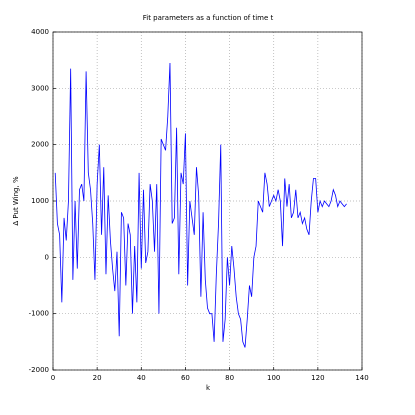 The width and height of the screenshot is (415, 415). What do you see at coordinates (16, 201) in the screenshot?
I see `y-axis-label: Δ Put Wing, %` at bounding box center [16, 201].